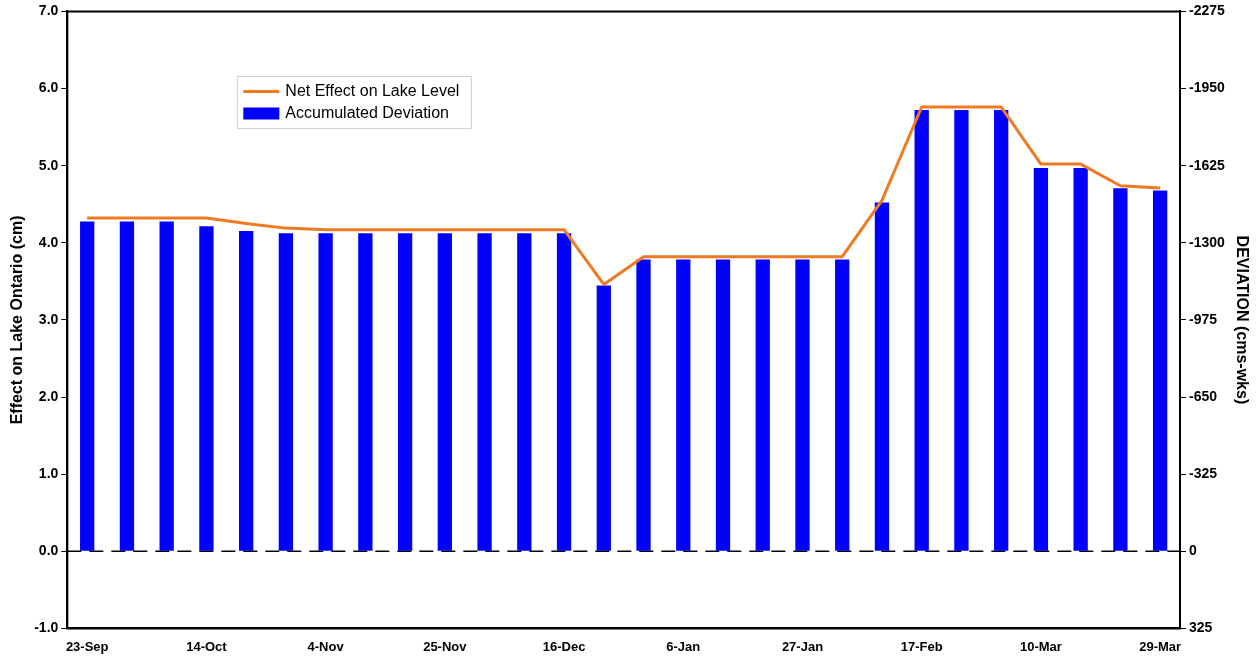  What do you see at coordinates (445, 646) in the screenshot?
I see `x-tick-label: 25-Nov` at bounding box center [445, 646].